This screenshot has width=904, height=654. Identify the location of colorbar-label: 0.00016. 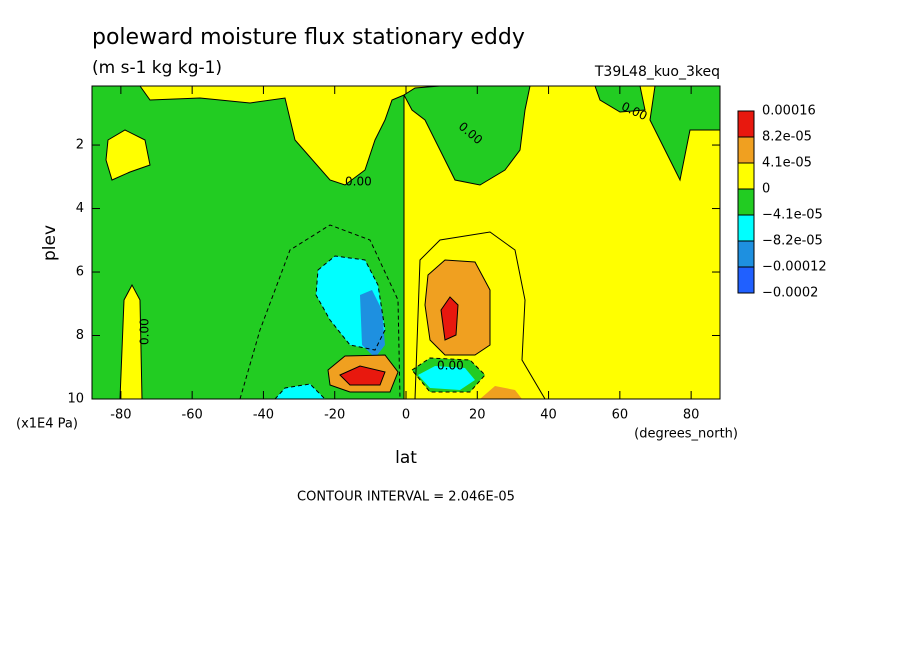
(789, 111).